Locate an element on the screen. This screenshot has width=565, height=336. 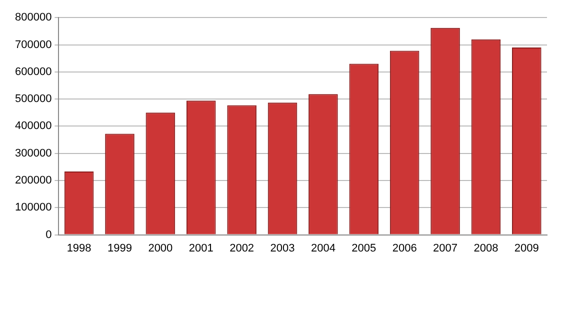
y-tick-label: 500000 is located at coordinates (33, 99).